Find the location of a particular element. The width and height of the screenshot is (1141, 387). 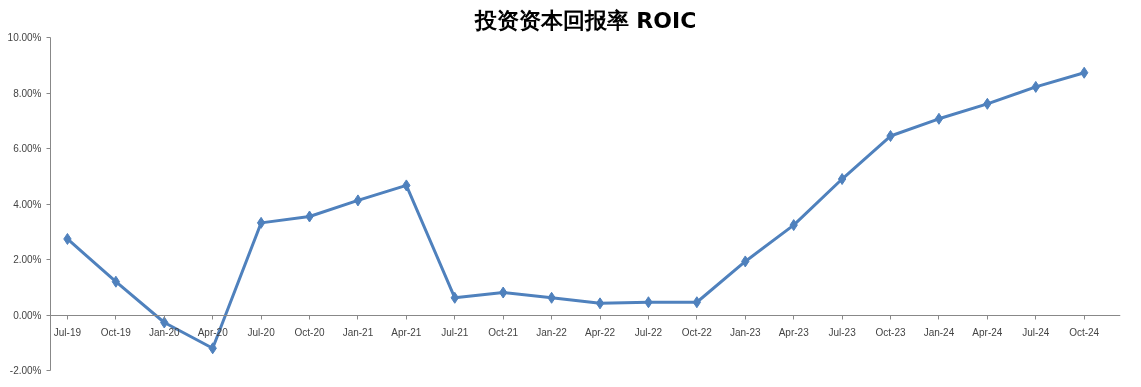

x-tick-label: Jan-21 is located at coordinates (358, 332).